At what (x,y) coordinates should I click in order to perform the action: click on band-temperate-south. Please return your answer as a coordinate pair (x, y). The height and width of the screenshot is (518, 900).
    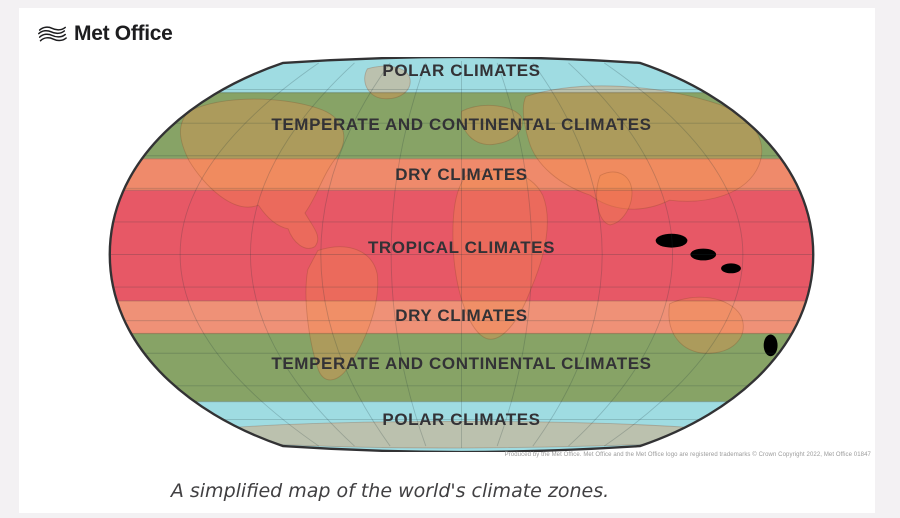
    Looking at the image, I should click on (461, 367).